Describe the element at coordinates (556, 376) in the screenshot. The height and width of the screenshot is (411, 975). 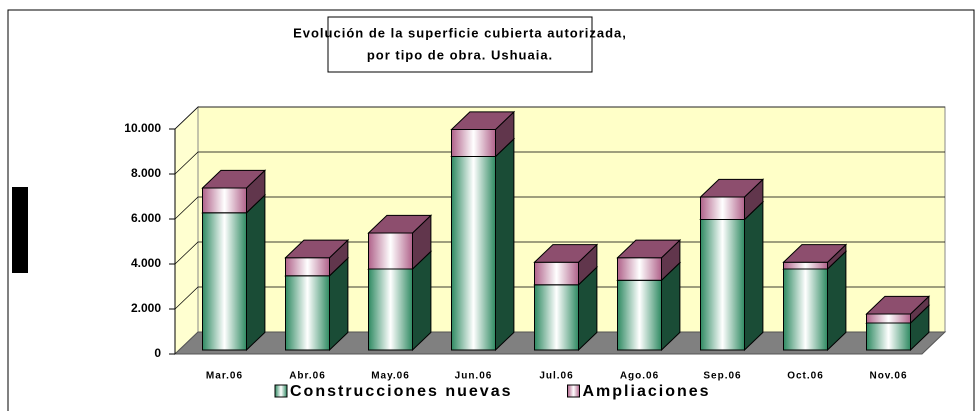
I see `x-tick-label: Jul.06` at that location.